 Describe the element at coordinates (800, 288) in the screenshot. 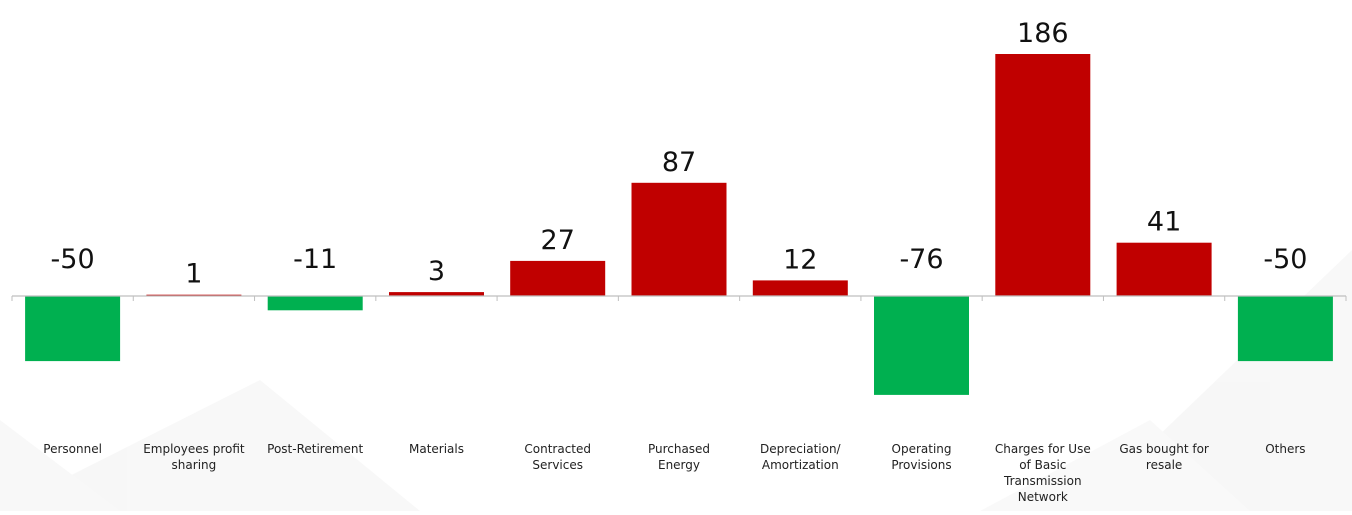

I see `bar-depreciation-amortization` at that location.